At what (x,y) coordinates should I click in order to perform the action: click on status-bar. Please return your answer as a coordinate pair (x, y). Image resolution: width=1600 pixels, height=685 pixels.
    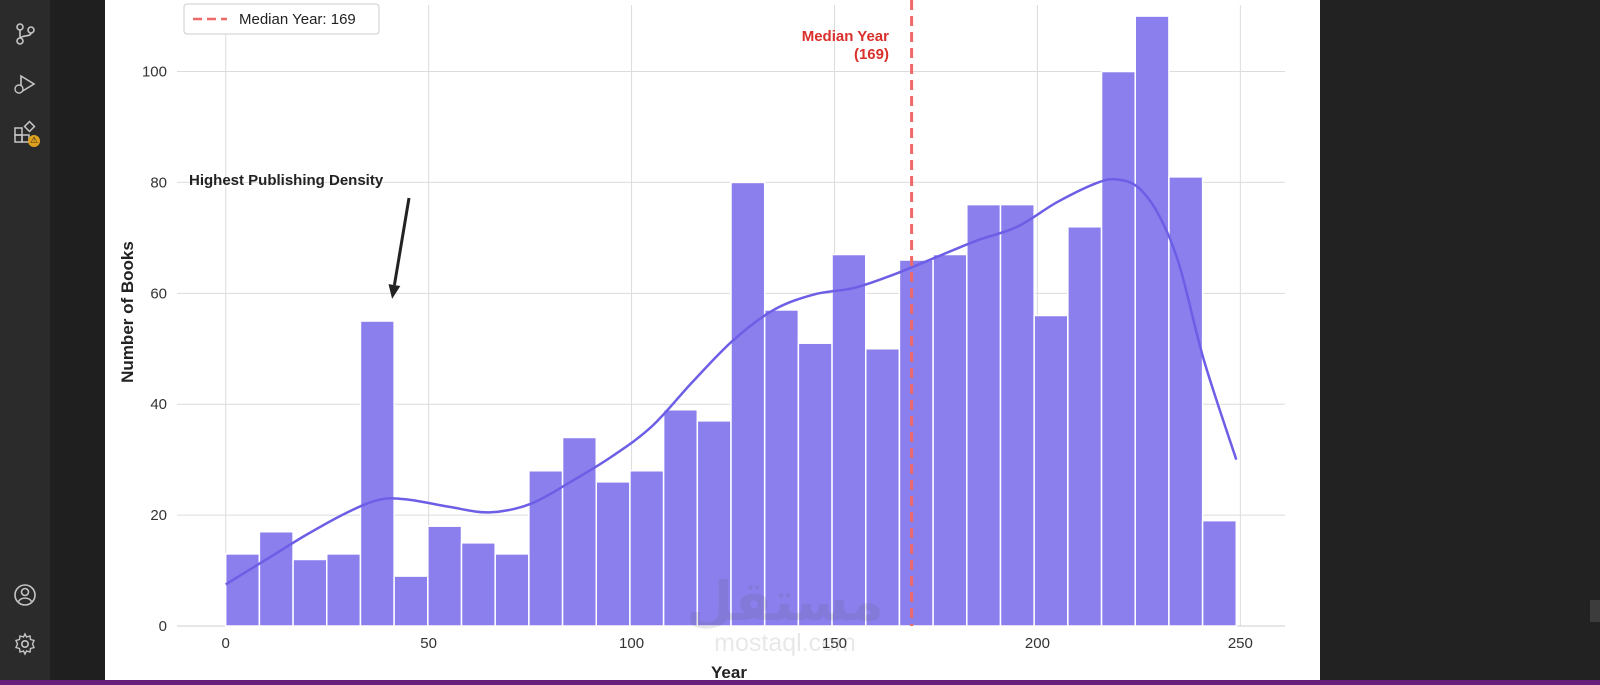
    Looking at the image, I should click on (800, 682).